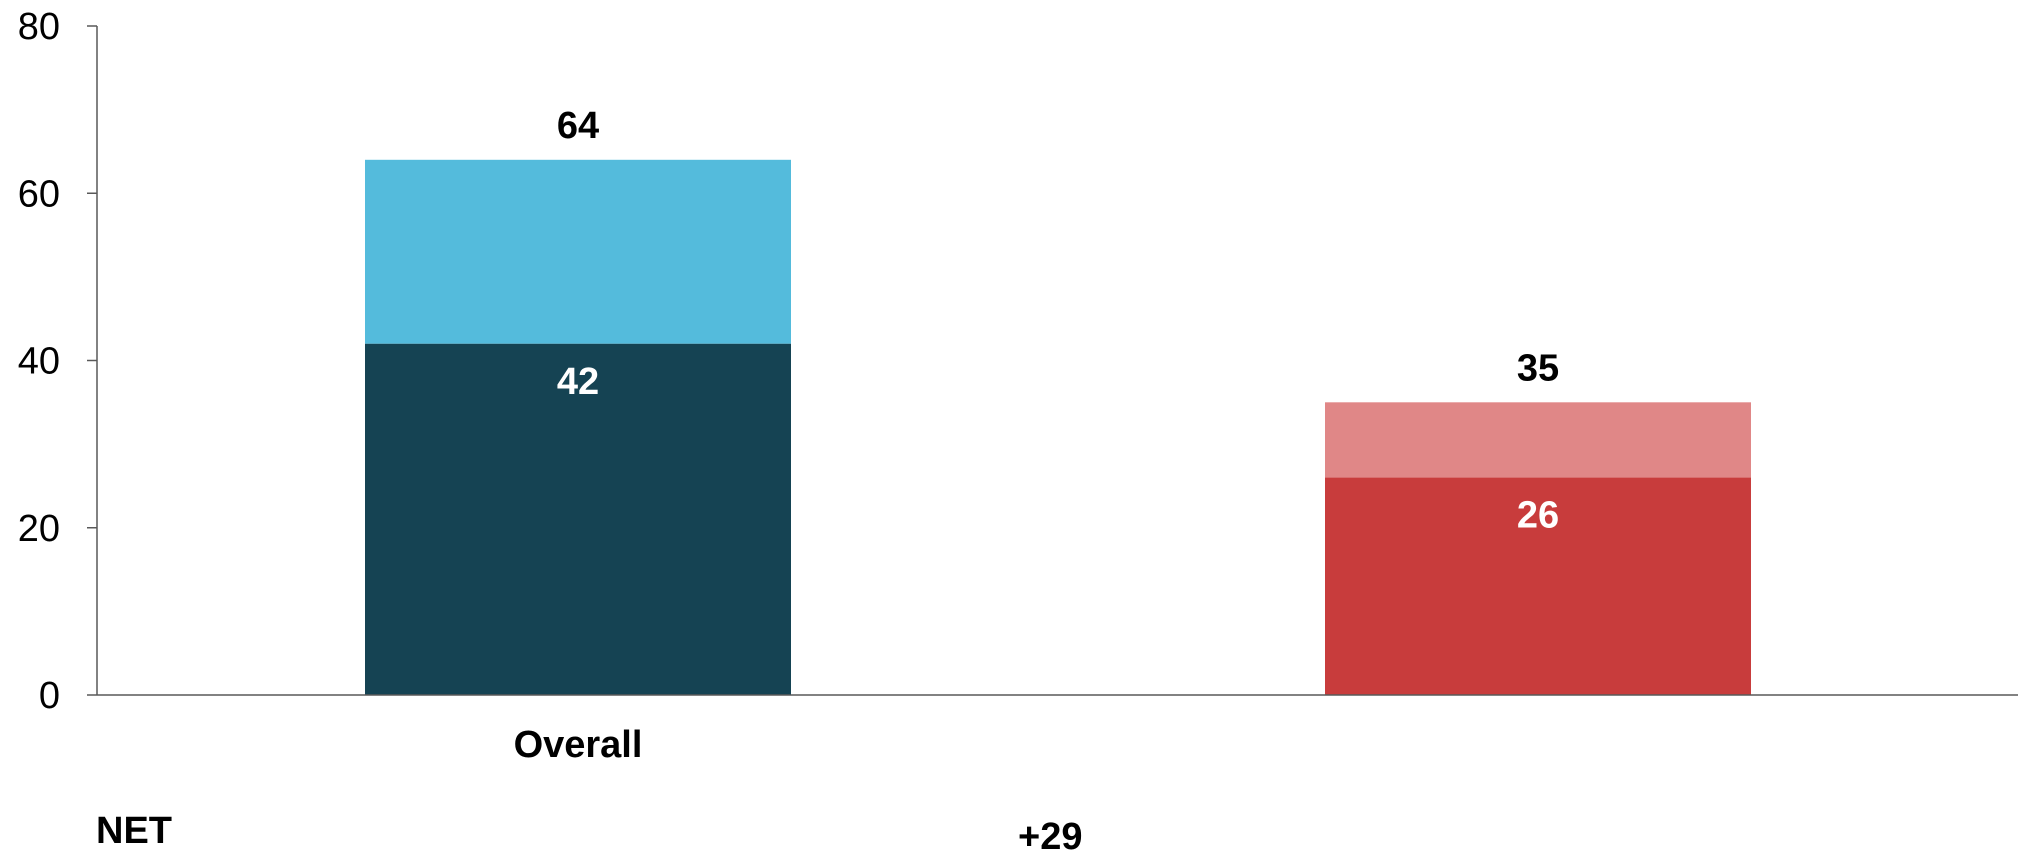 Image resolution: width=2018 pixels, height=859 pixels. I want to click on y-tick-label: 60, so click(39, 194).